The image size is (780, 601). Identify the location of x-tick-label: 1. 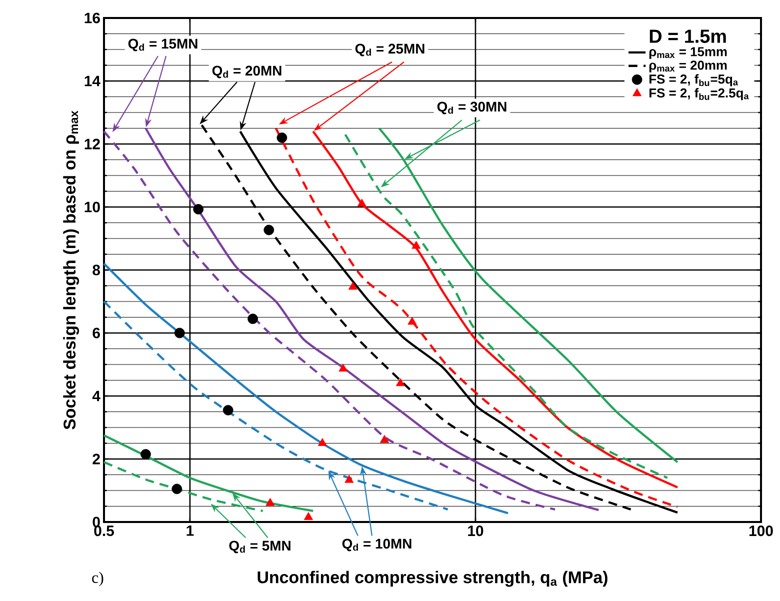
(190, 531).